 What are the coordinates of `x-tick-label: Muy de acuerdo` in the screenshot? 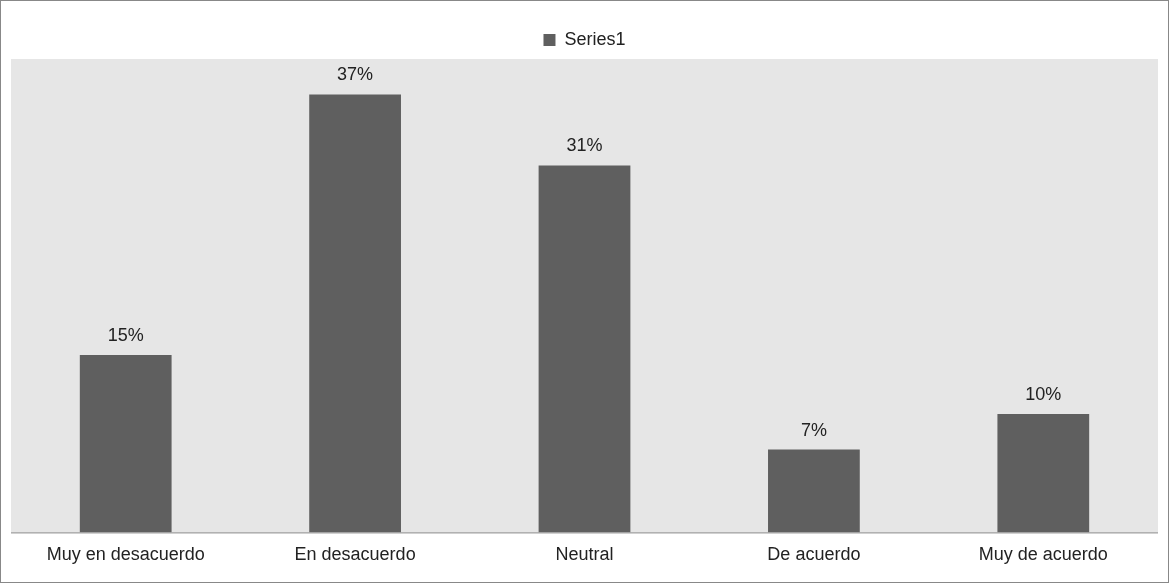 It's located at (1043, 554).